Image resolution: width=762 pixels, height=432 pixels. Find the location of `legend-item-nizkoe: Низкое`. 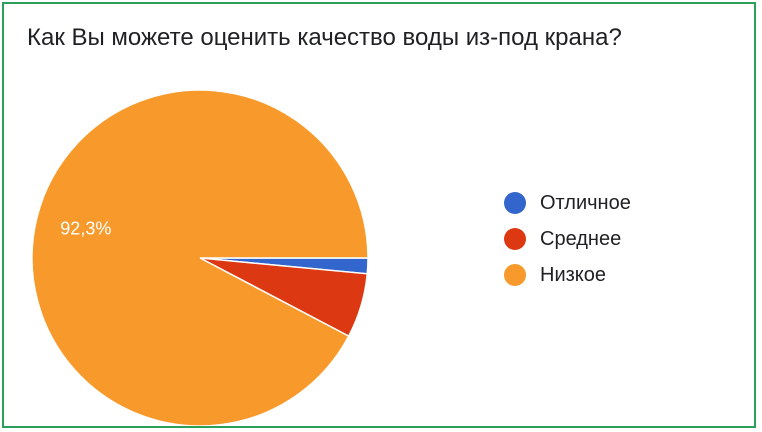

legend-item-nizkoe: Низкое is located at coordinates (567, 275).